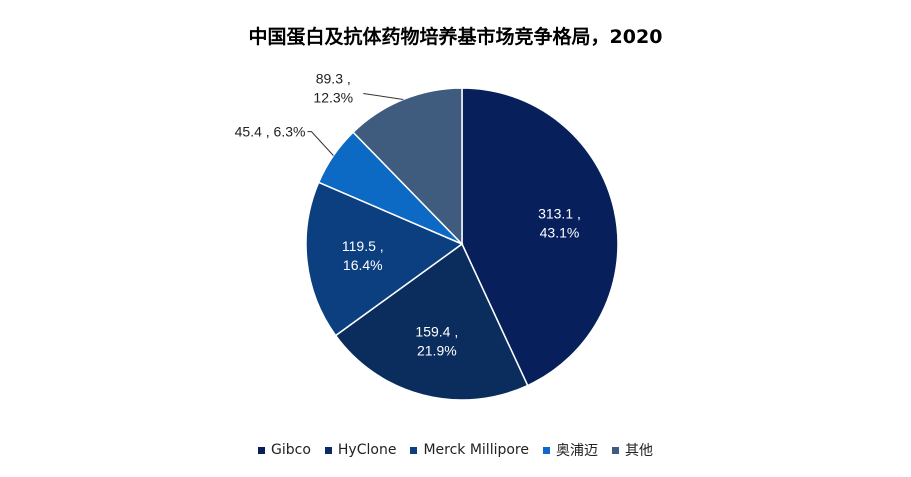  What do you see at coordinates (476, 450) in the screenshot?
I see `legend-label-merck-millipore: Merck Millipore` at bounding box center [476, 450].